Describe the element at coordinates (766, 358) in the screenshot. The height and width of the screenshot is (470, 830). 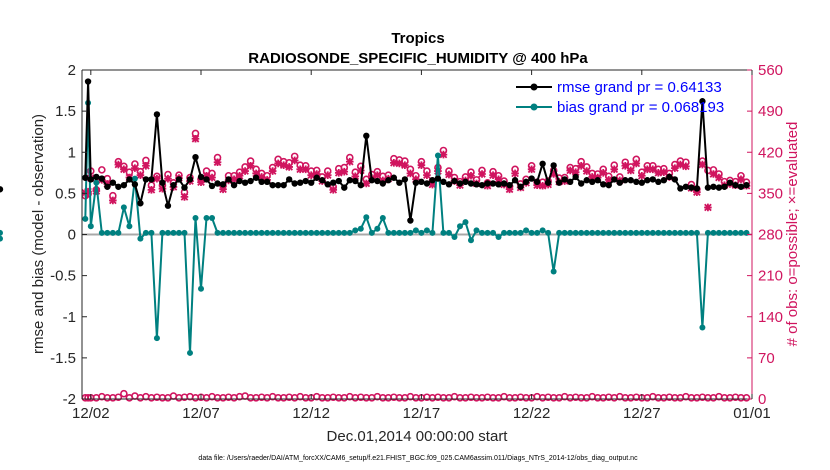
I see `right-tick-label: 70` at that location.